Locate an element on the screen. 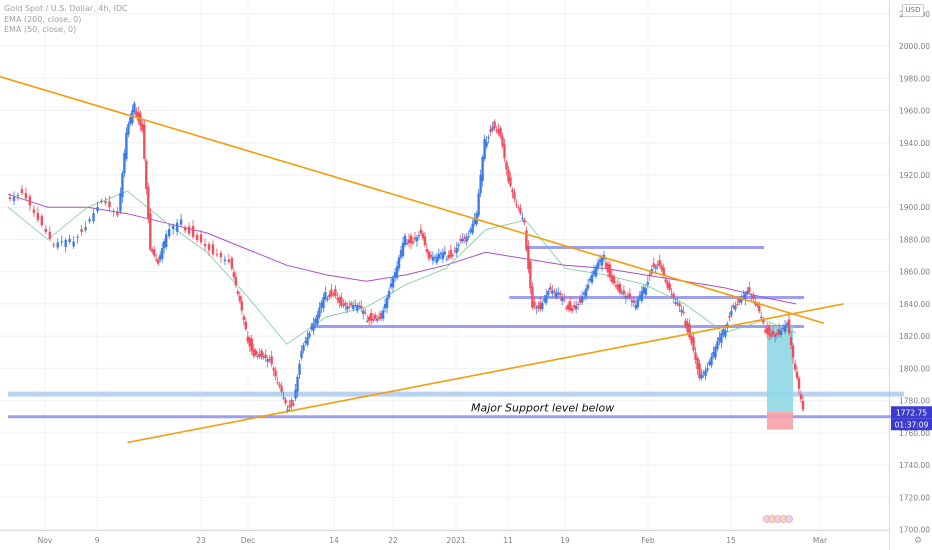 This screenshot has height=550, width=932. gear-icon: ⚙ is located at coordinates (918, 541).